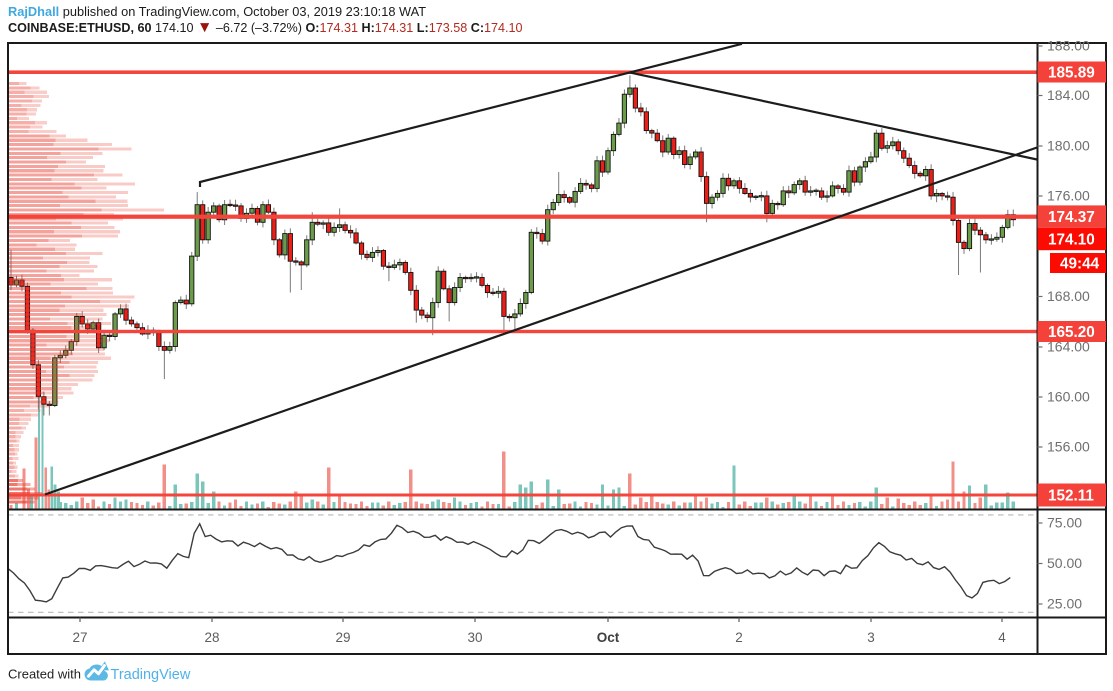  What do you see at coordinates (474, 637) in the screenshot?
I see `svg-text: 30` at bounding box center [474, 637].